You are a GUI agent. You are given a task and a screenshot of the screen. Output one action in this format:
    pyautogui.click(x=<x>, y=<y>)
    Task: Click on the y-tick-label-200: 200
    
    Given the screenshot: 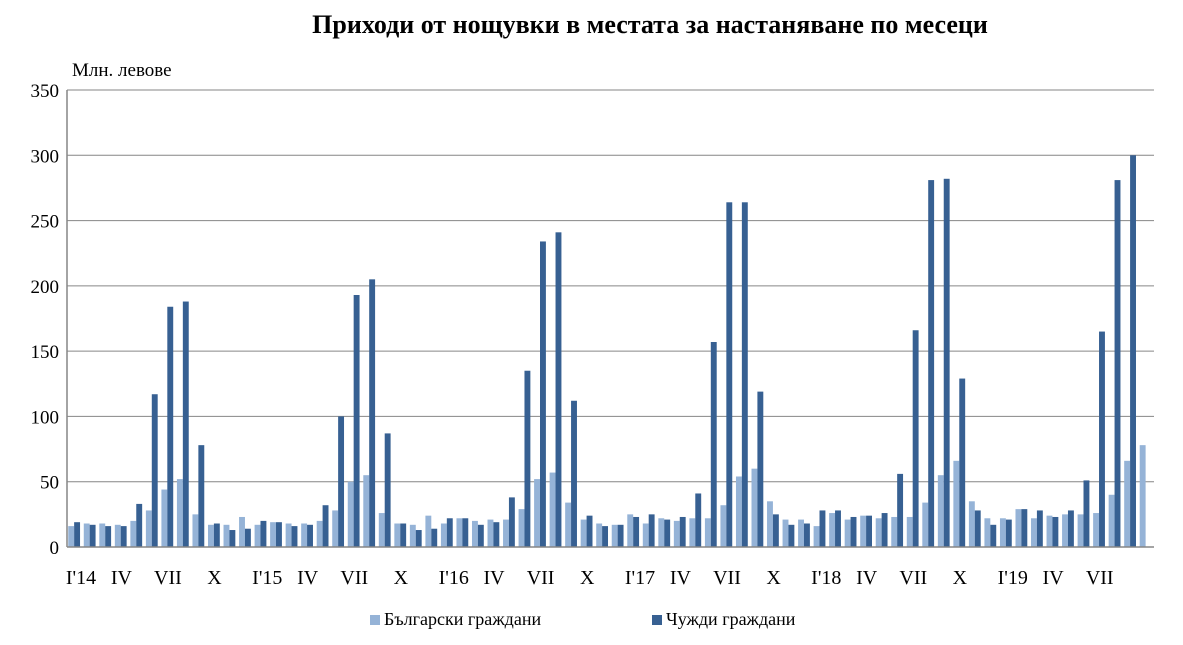 What is the action you would take?
    pyautogui.click(x=45, y=287)
    